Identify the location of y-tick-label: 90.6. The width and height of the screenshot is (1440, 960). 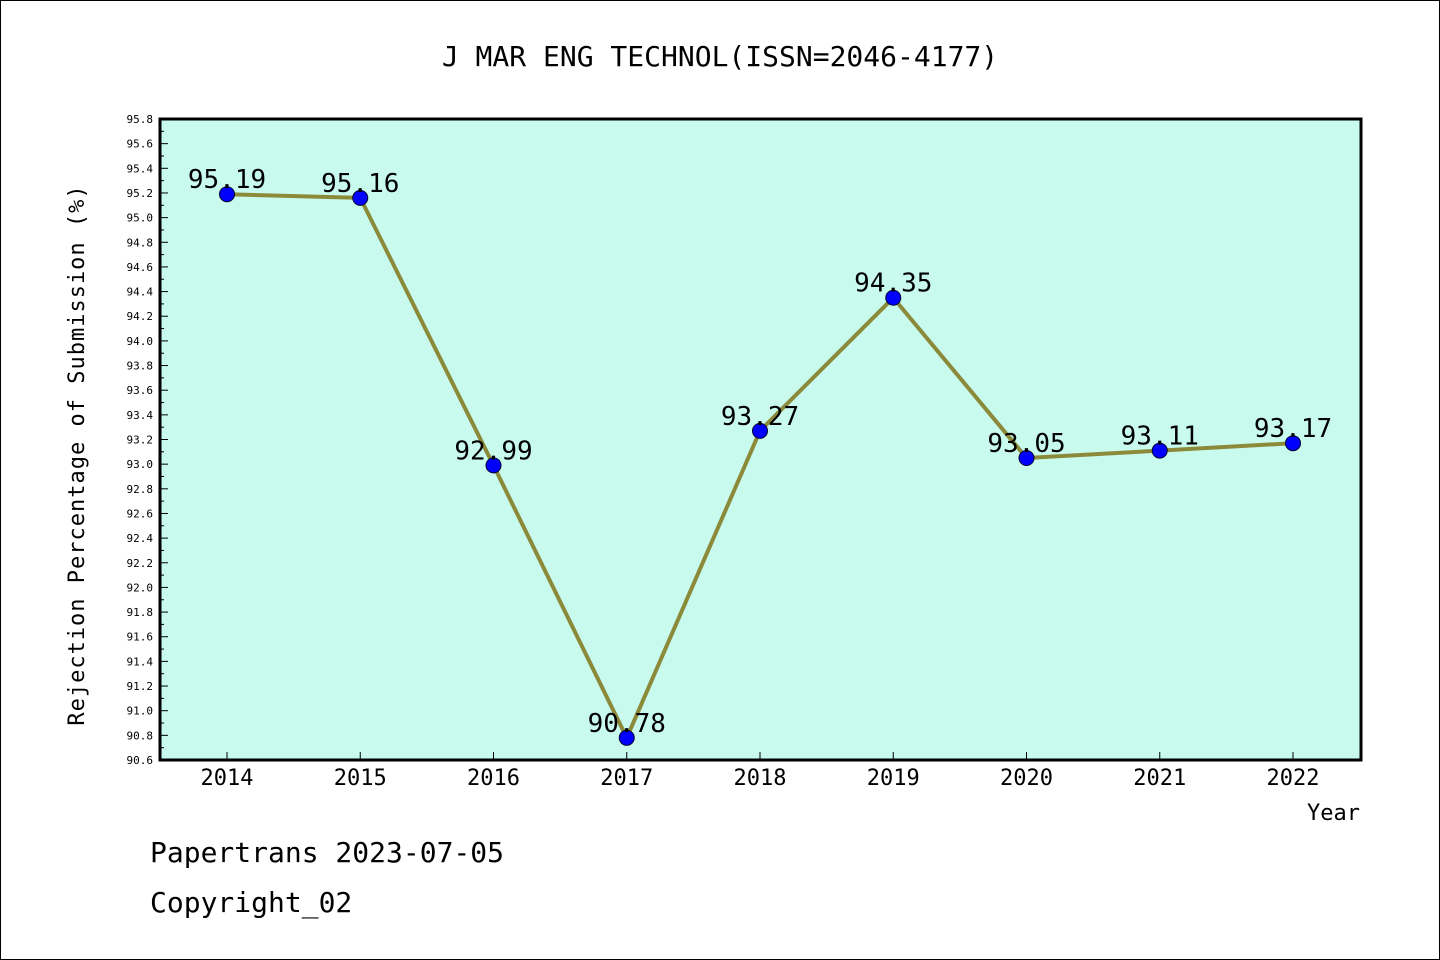
(140, 760).